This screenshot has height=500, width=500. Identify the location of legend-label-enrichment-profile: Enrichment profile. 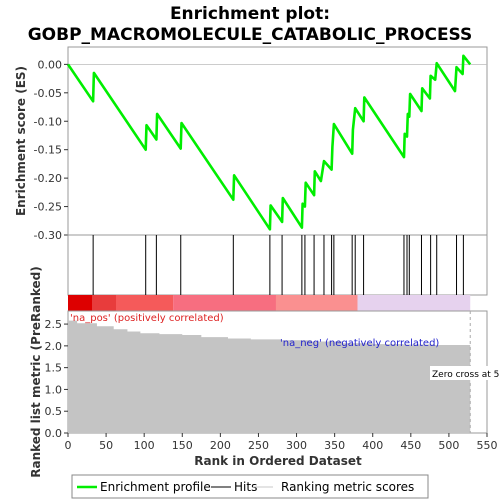
(155, 487).